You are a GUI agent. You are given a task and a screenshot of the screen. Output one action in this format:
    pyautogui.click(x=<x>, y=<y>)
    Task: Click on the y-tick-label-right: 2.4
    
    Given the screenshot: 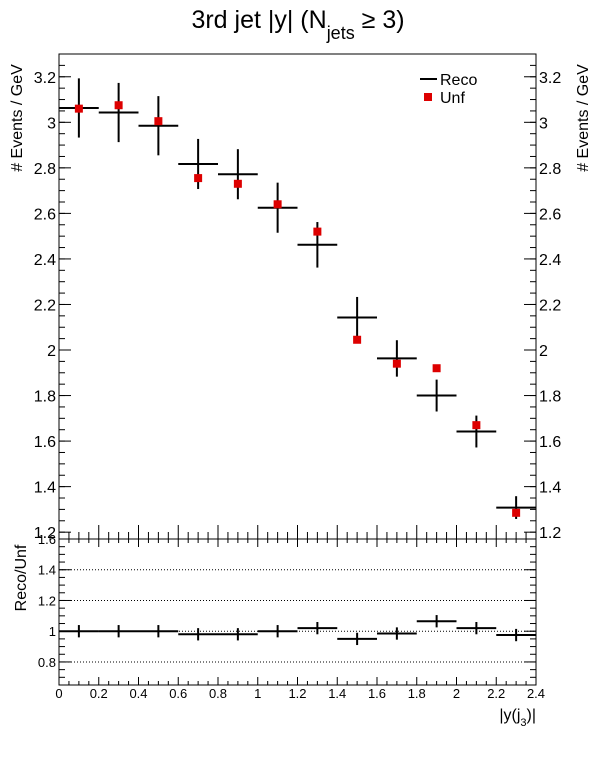 What is the action you would take?
    pyautogui.click(x=550, y=260)
    